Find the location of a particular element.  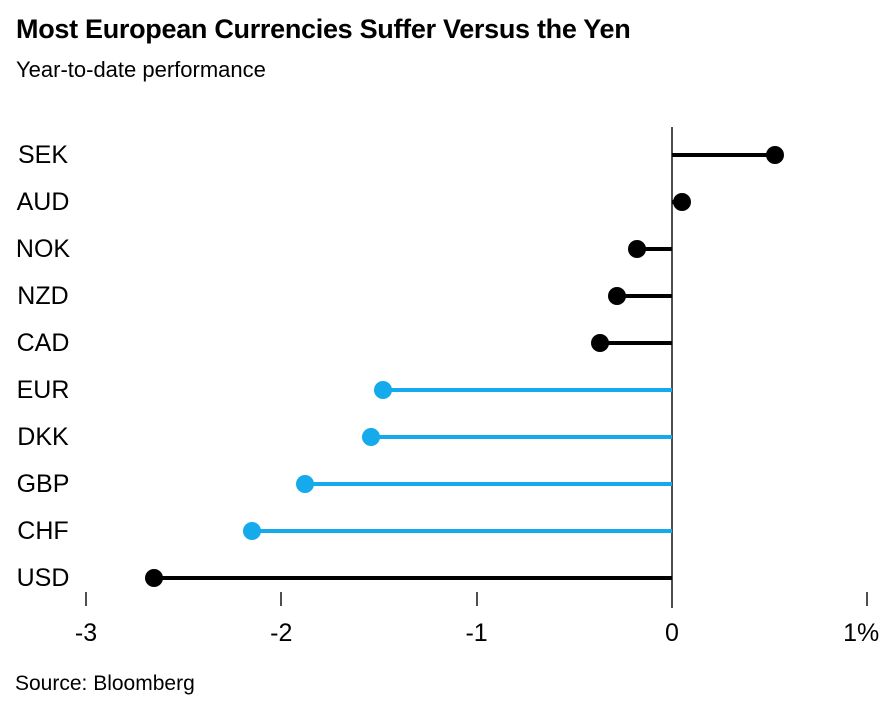

category-label: SEK is located at coordinates (43, 154).